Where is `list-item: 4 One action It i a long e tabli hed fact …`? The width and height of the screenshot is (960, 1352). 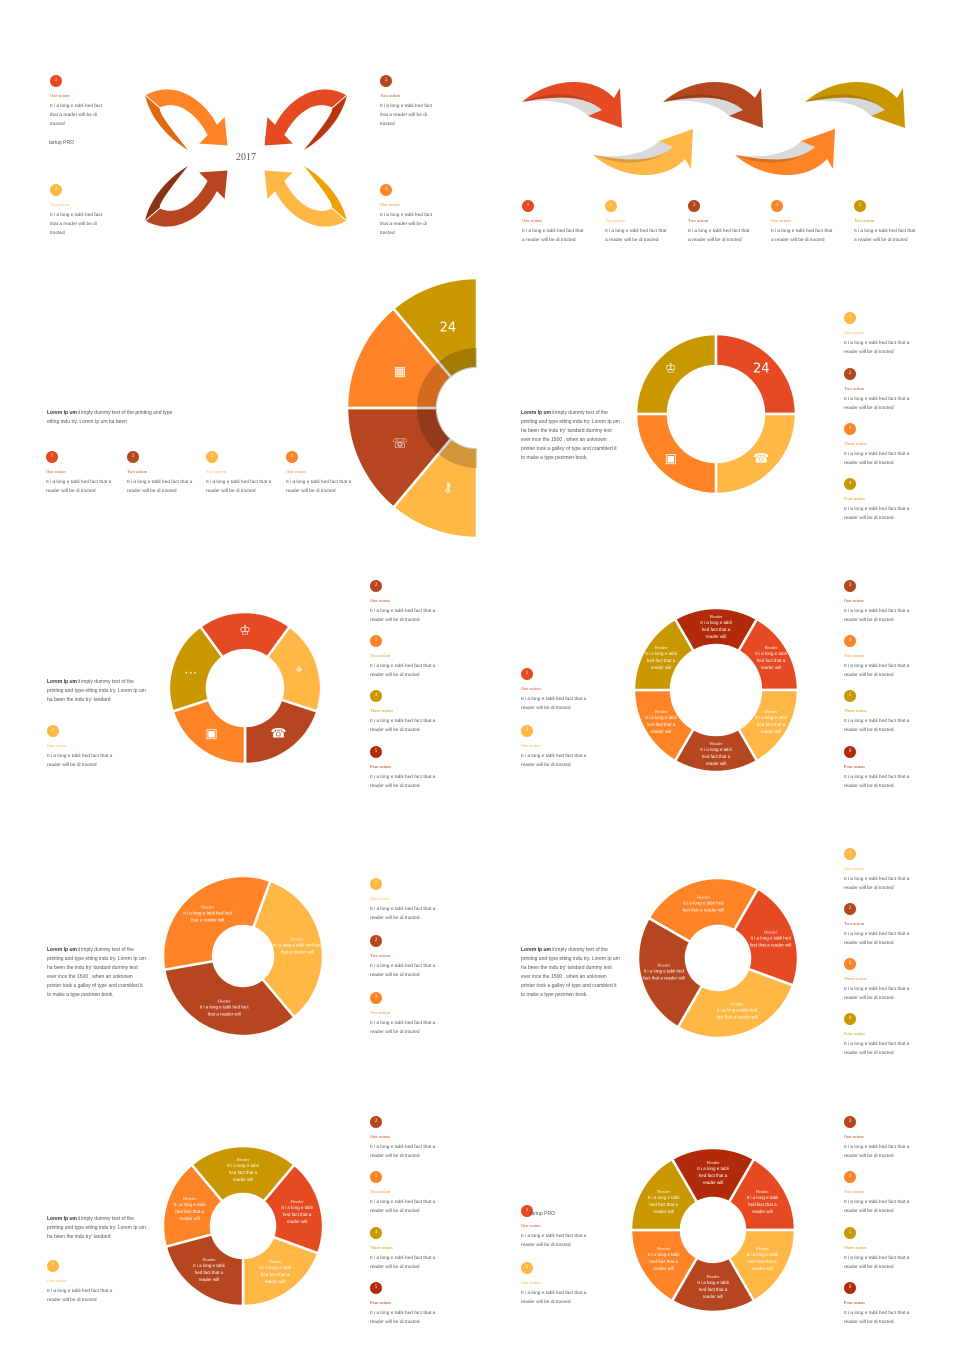
list-item: 4 One action It i a long e tabli hed fact … is located at coordinates (409, 211).